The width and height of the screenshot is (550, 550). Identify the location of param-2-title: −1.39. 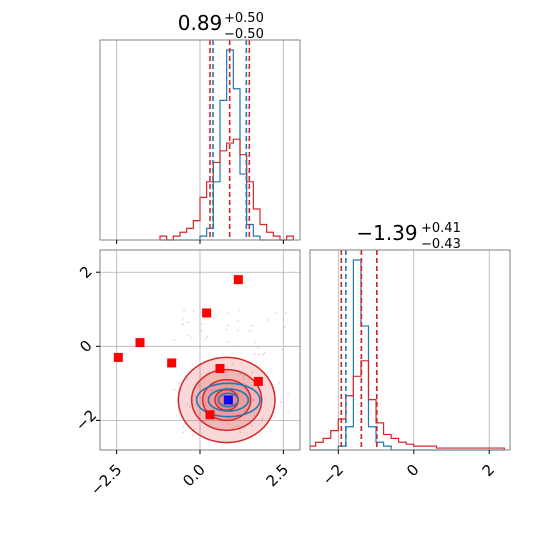
(386, 233).